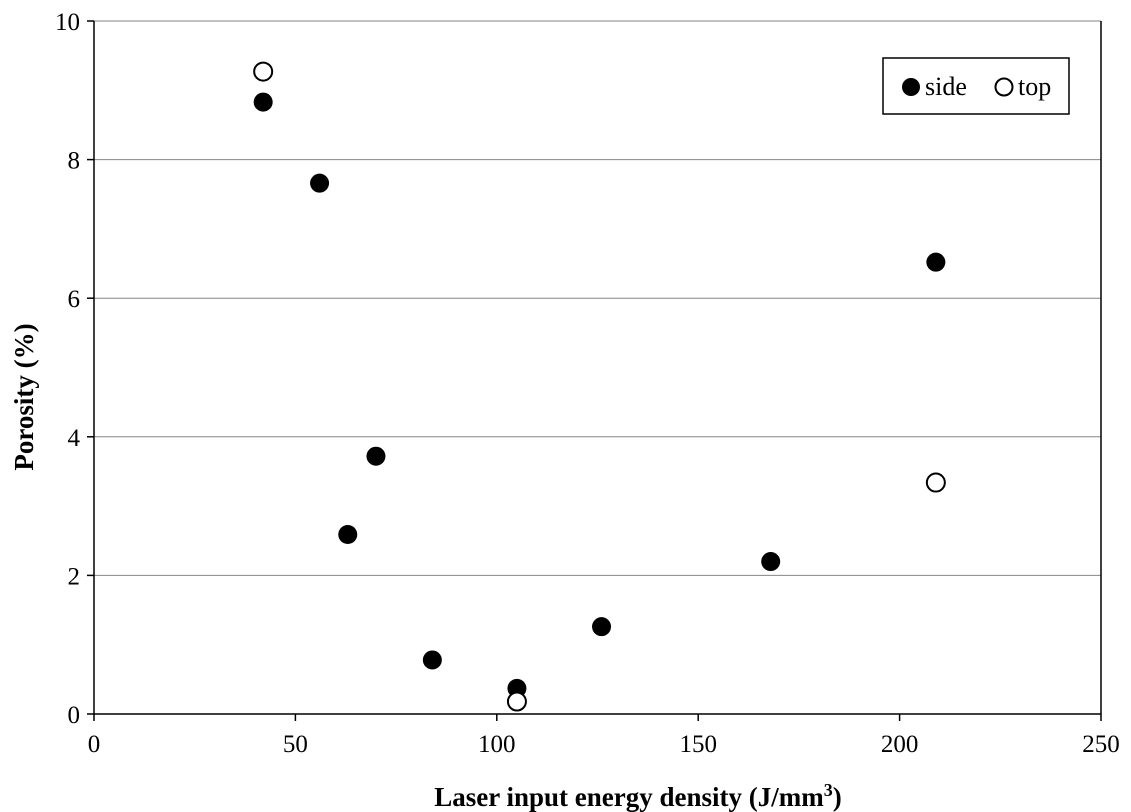  What do you see at coordinates (1101, 744) in the screenshot?
I see `x-tick-label-250: 250` at bounding box center [1101, 744].